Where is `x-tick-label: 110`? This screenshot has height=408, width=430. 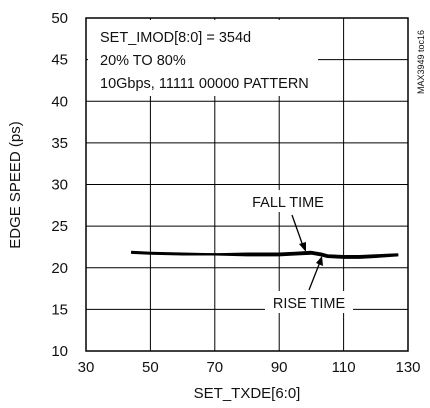
x-tick-label: 110 is located at coordinates (344, 367).